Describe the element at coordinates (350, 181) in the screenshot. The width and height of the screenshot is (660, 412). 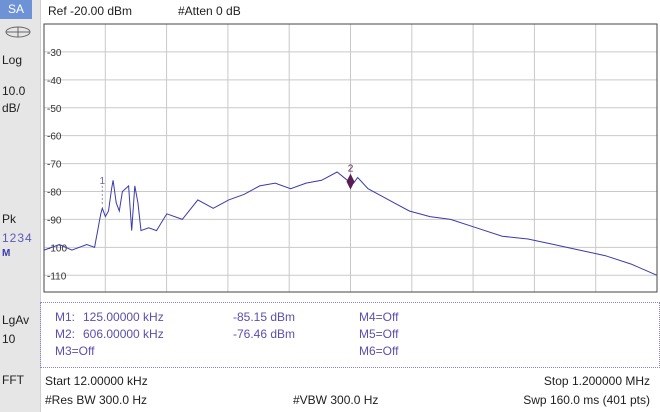
I see `marker-2-diamond` at that location.